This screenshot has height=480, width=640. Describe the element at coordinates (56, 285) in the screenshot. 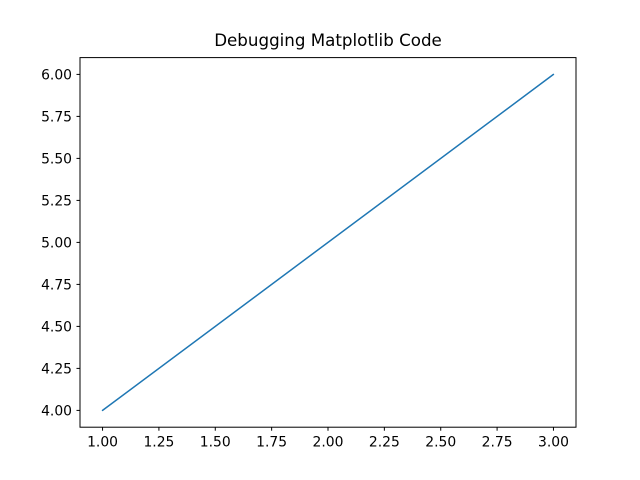

I see `y-tick-label: 4.75` at that location.